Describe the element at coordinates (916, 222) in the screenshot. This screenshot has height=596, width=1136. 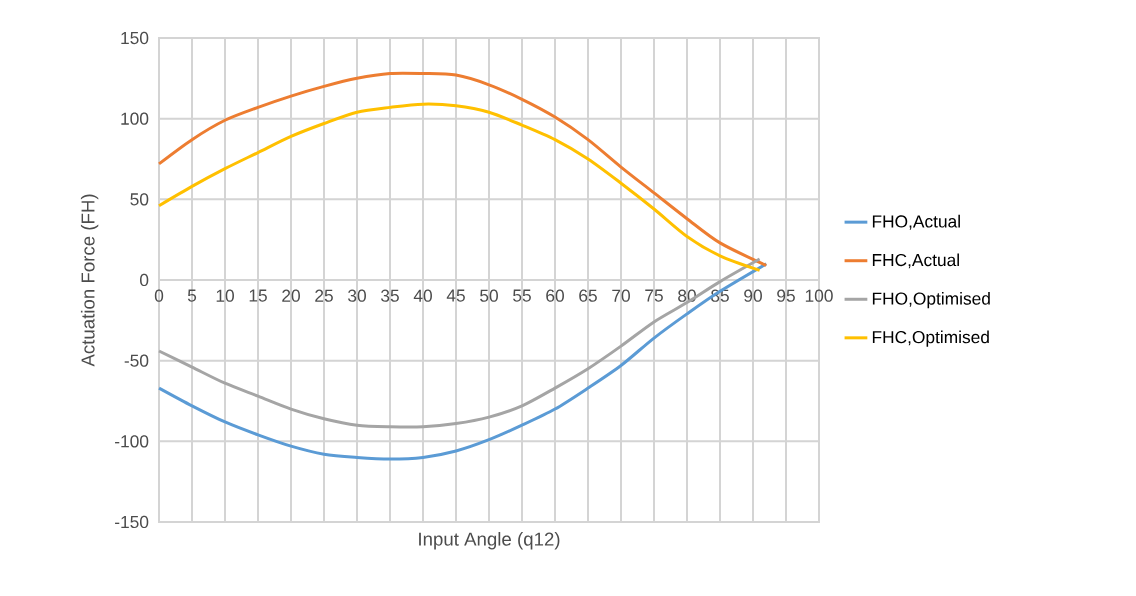
I see `legend-label: FHO,Actual` at that location.